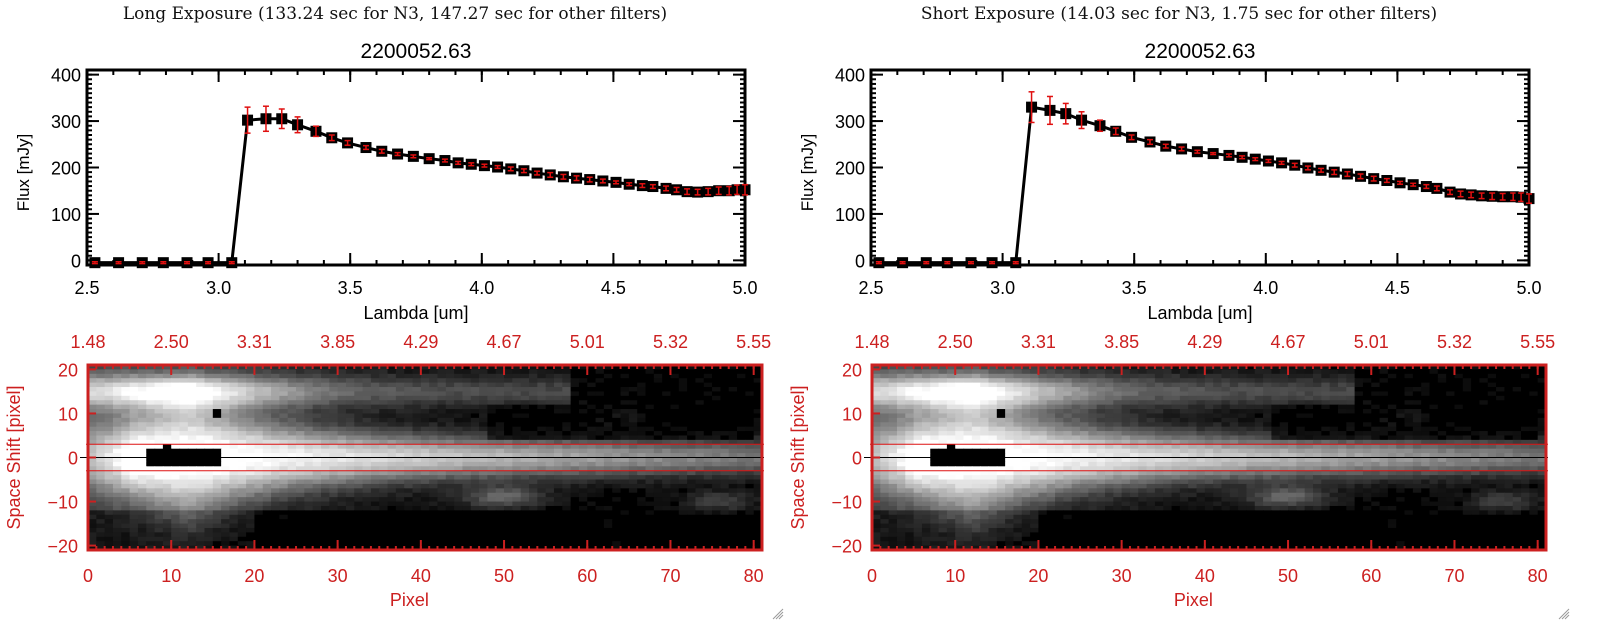  Describe the element at coordinates (88, 576) in the screenshot. I see `x-tick-label: 0` at that location.